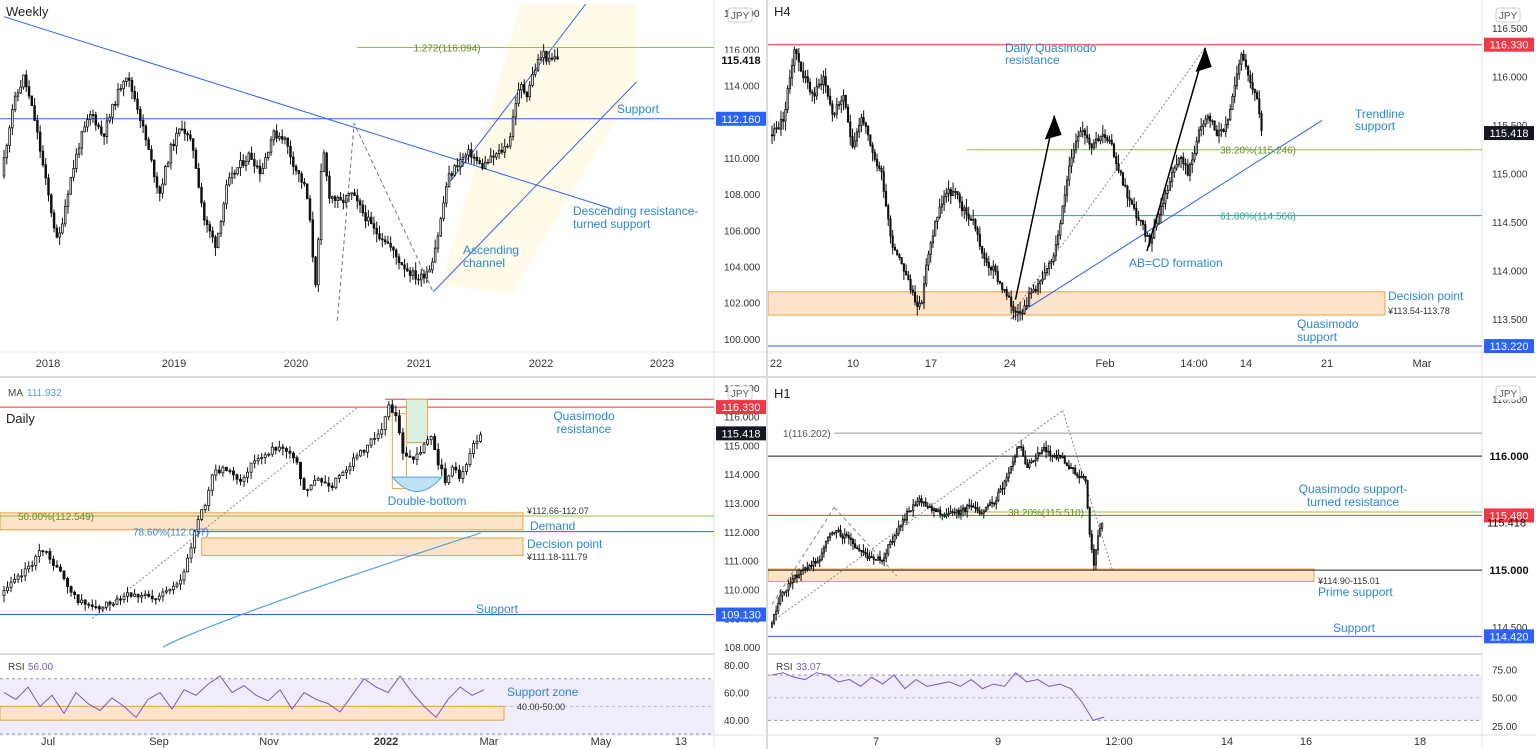 This screenshot has height=749, width=1536. Describe the element at coordinates (741, 433) in the screenshot. I see `price-tag-bg` at that location.